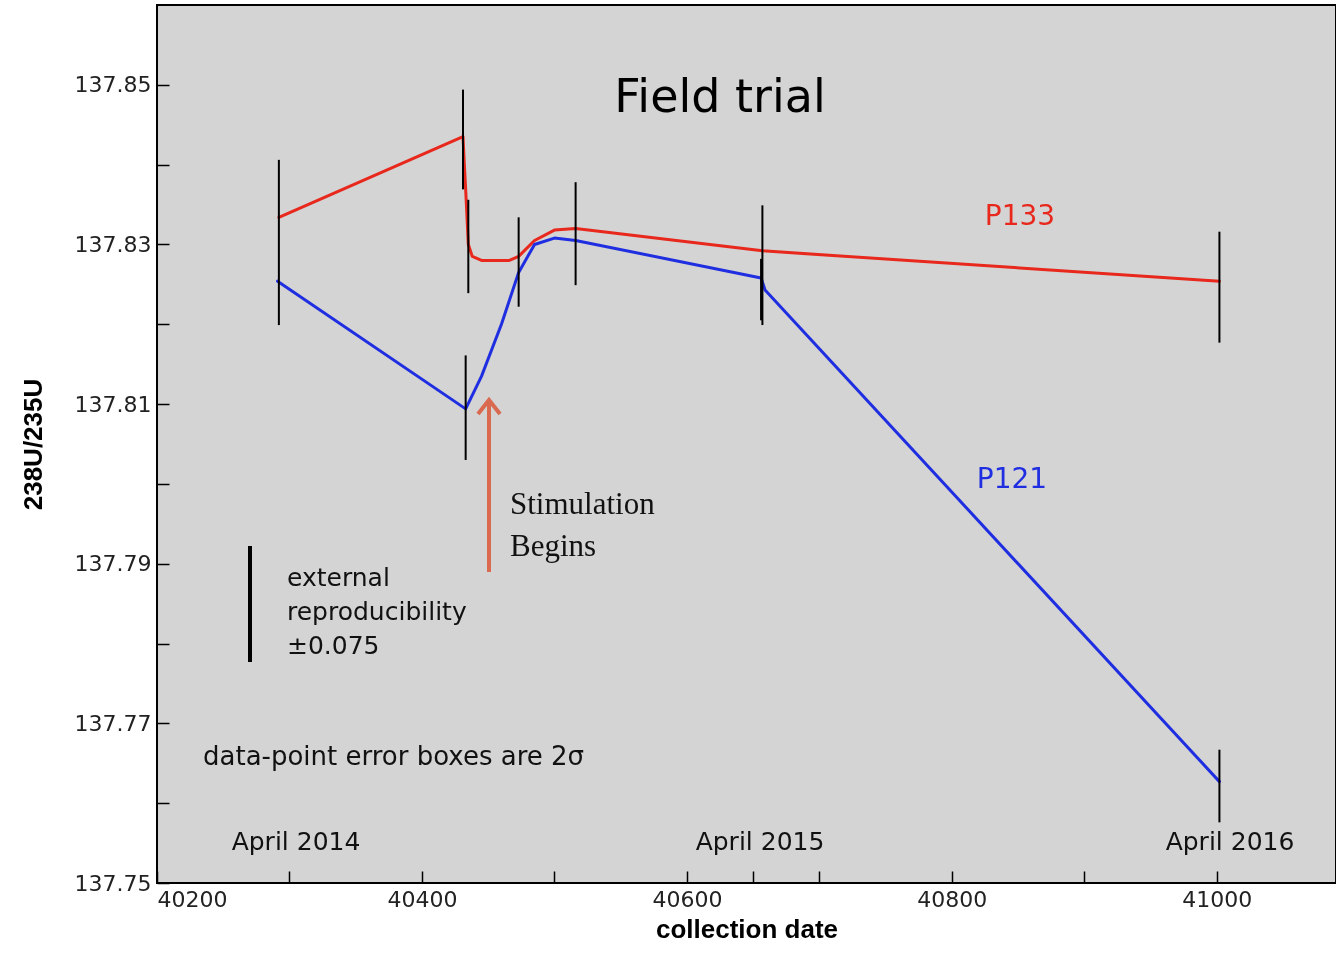  What do you see at coordinates (583, 524) in the screenshot?
I see `annotation: Stimulation Begins` at bounding box center [583, 524].